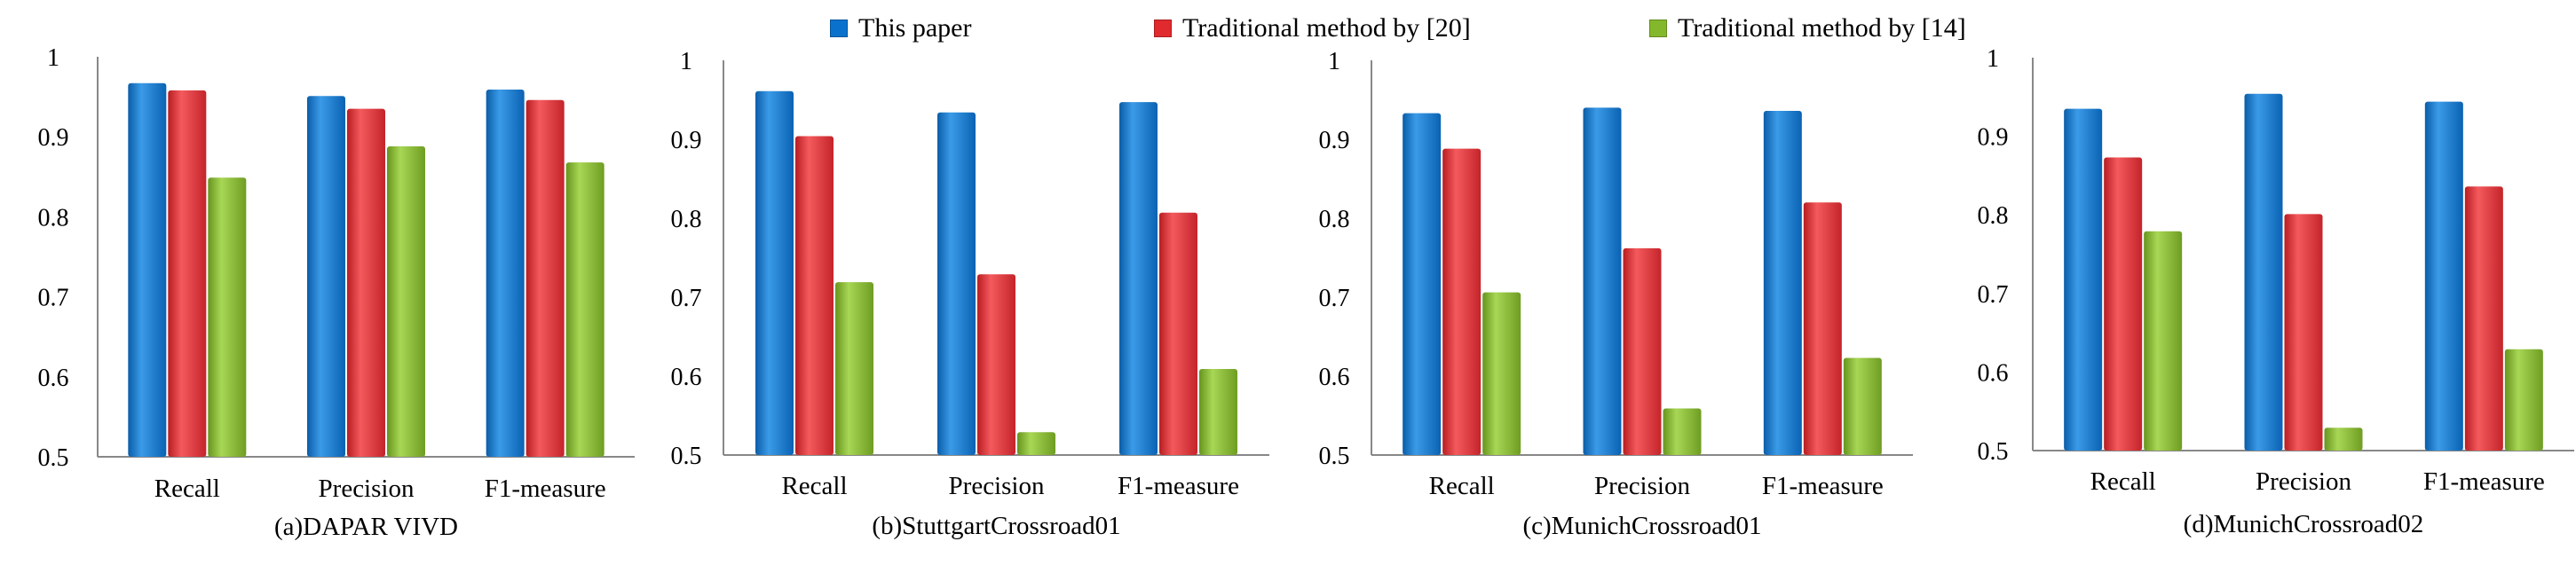 This screenshot has height=565, width=2576. Describe the element at coordinates (1326, 28) in the screenshot. I see `legend-label: Traditional method by [20]` at that location.